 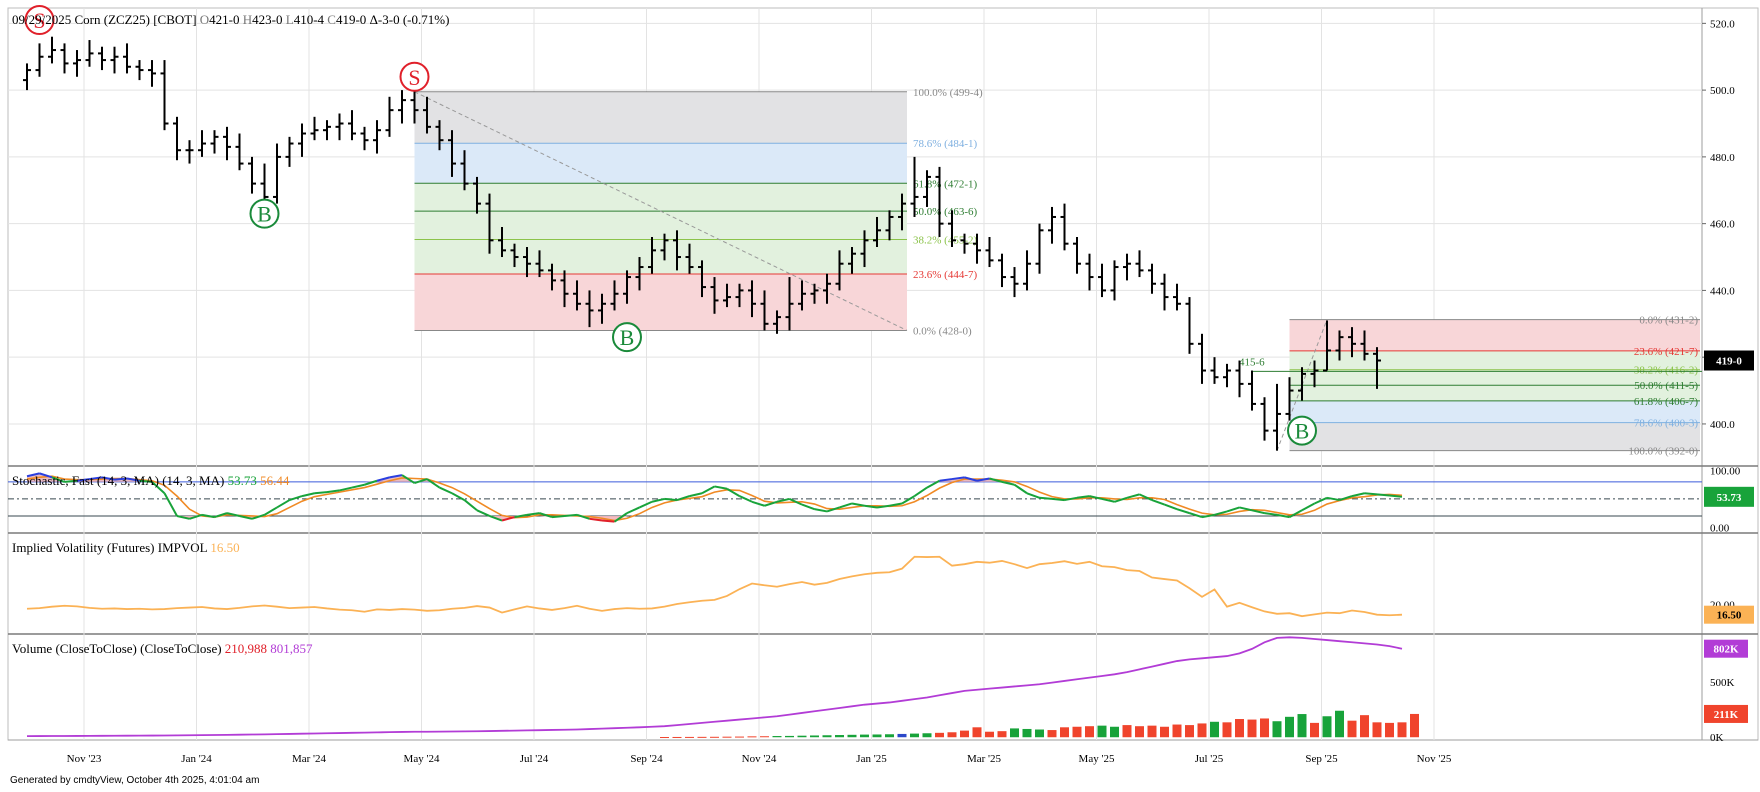 I want to click on volume-avg-line, so click(x=714, y=687).